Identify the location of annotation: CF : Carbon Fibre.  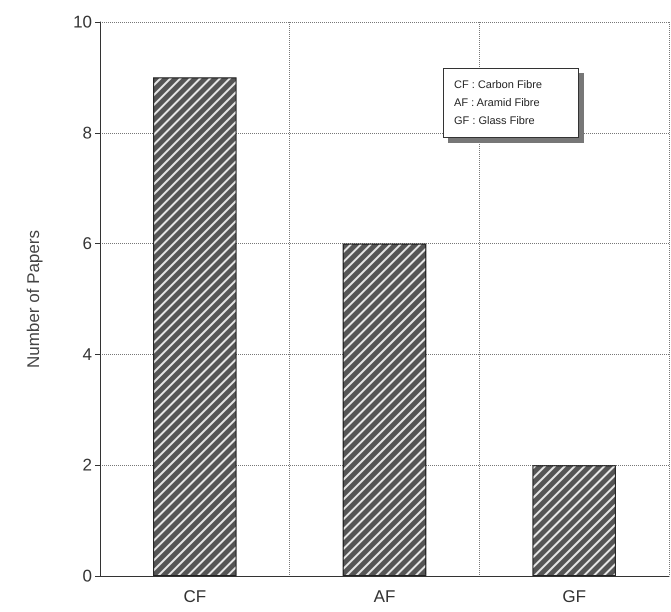
(498, 85).